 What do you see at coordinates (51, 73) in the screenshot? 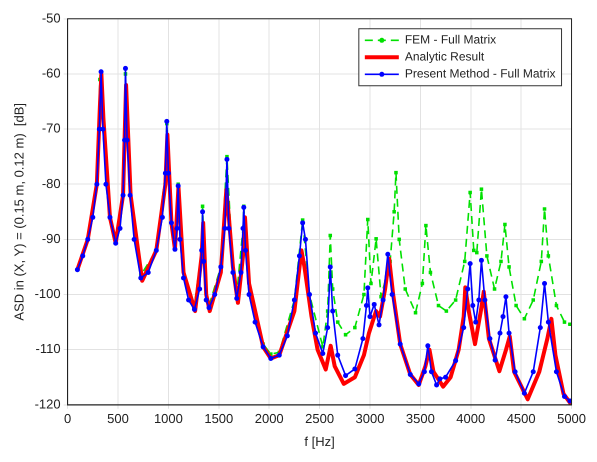
I see `y-tick-label: -60` at bounding box center [51, 73].